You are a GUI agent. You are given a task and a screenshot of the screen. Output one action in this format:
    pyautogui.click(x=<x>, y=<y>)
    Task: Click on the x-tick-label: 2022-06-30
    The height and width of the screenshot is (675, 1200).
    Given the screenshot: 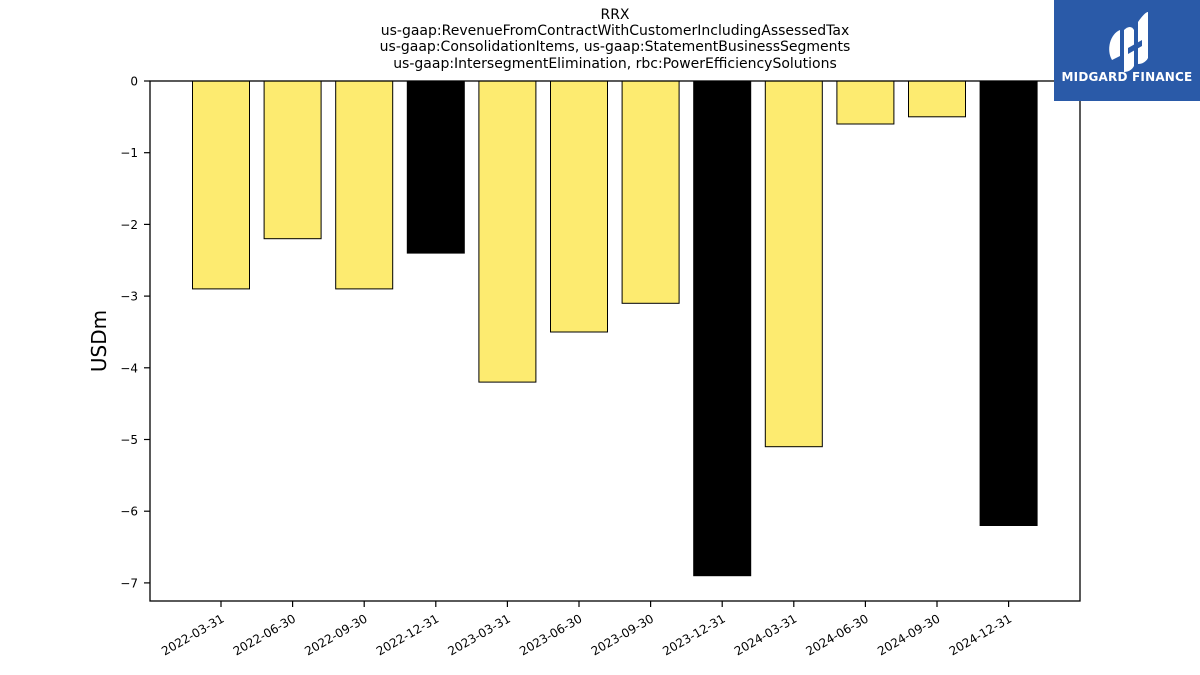 What is the action you would take?
    pyautogui.click(x=264, y=634)
    